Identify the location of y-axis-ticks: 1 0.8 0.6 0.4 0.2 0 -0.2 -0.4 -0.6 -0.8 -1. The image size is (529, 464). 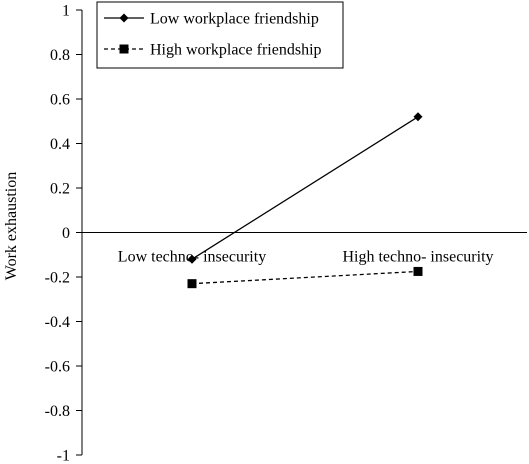
(63, 233).